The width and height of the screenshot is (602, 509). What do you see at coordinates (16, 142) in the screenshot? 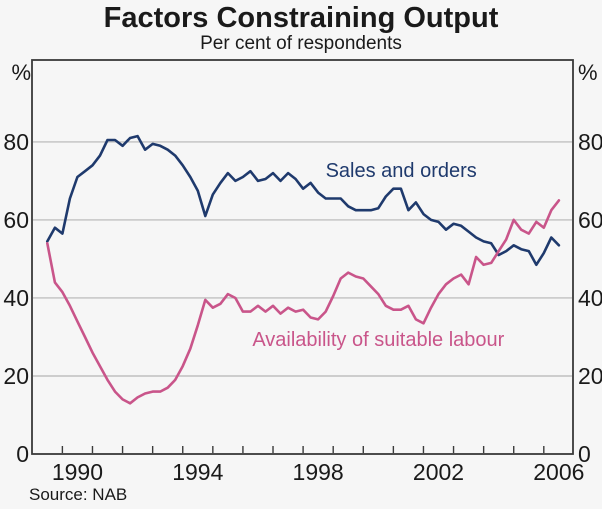
I see `y-label-left-80: 80` at bounding box center [16, 142].